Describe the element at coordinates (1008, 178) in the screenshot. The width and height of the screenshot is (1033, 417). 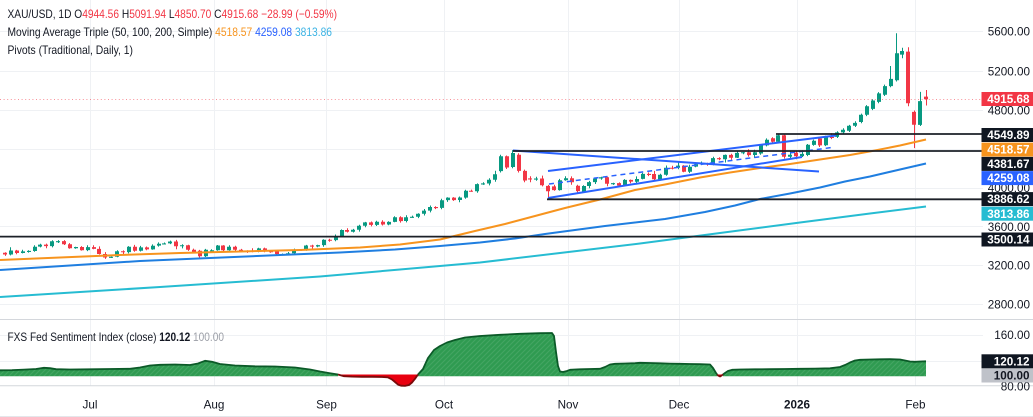
I see `svg-text: 4259.08` at that location.